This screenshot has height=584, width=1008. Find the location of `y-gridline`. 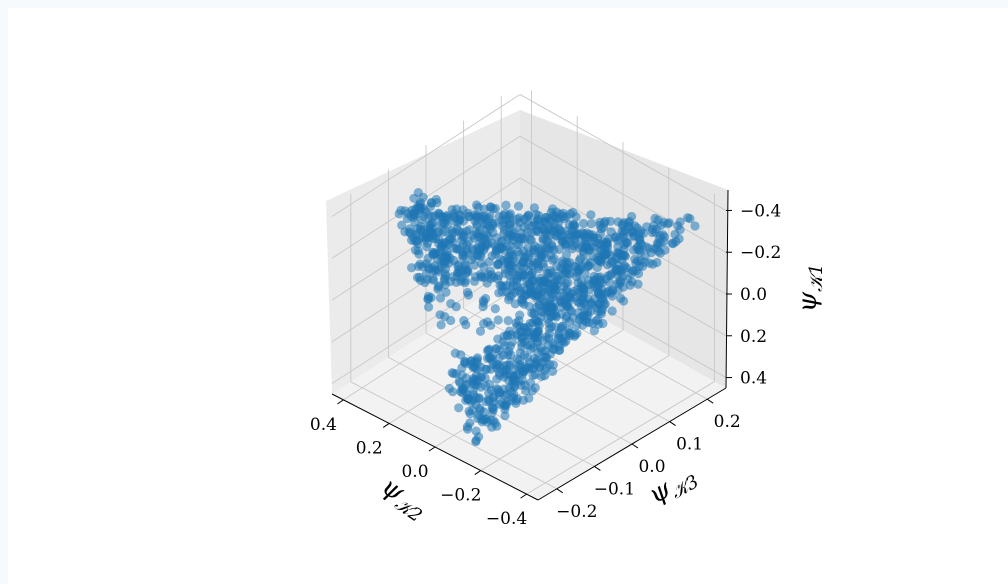

y-gridline is located at coordinates (566, 365).